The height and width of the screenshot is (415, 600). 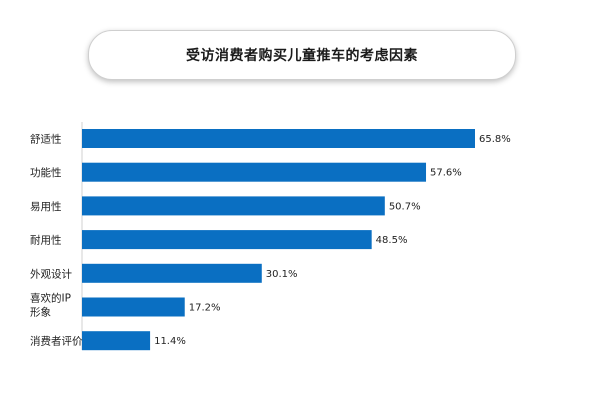 What do you see at coordinates (392, 240) in the screenshot?
I see `value-label-3: 48.5%` at bounding box center [392, 240].